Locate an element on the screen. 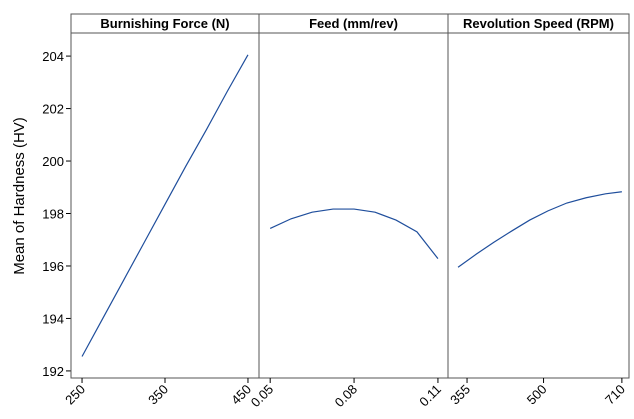  x-tick-label: 500 is located at coordinates (537, 395).